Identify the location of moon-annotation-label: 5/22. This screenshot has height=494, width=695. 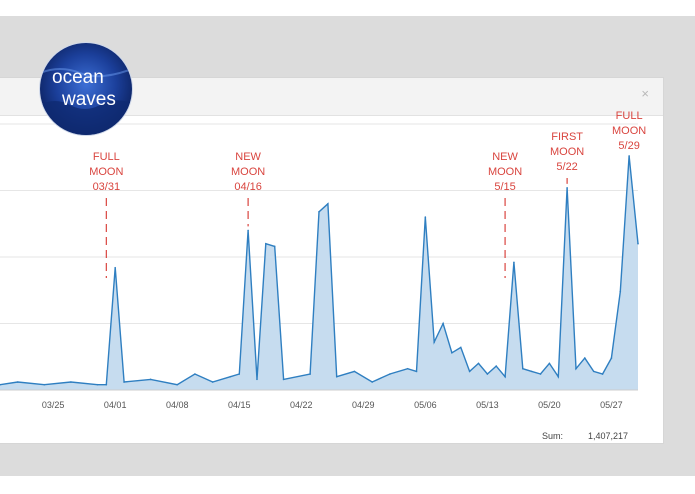
(566, 167).